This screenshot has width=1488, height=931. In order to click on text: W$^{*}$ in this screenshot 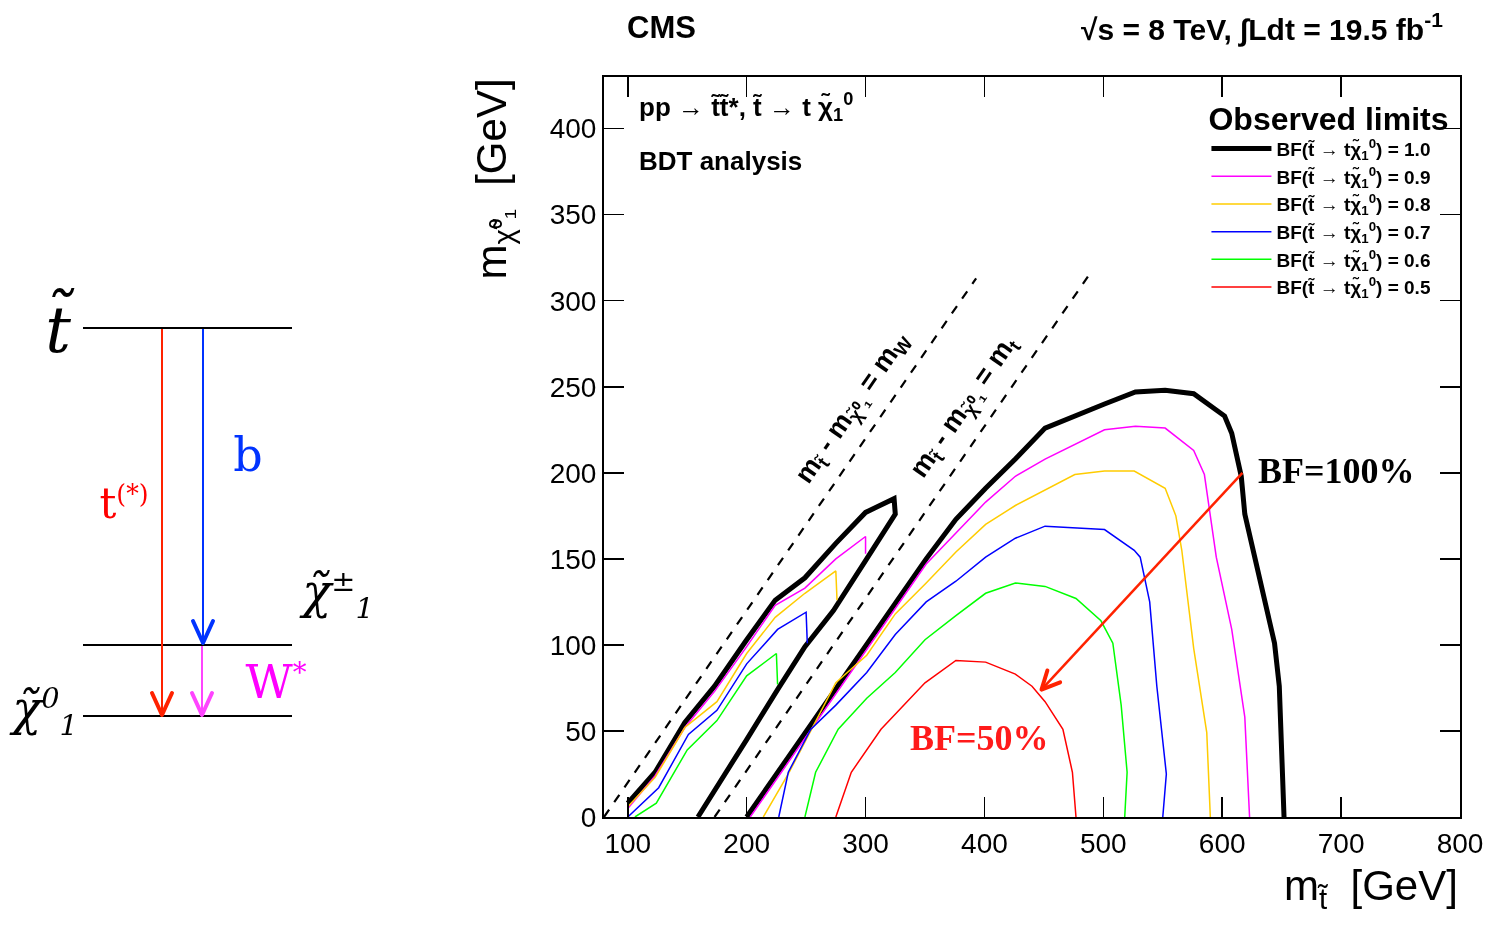, I will do `click(276, 682)`.